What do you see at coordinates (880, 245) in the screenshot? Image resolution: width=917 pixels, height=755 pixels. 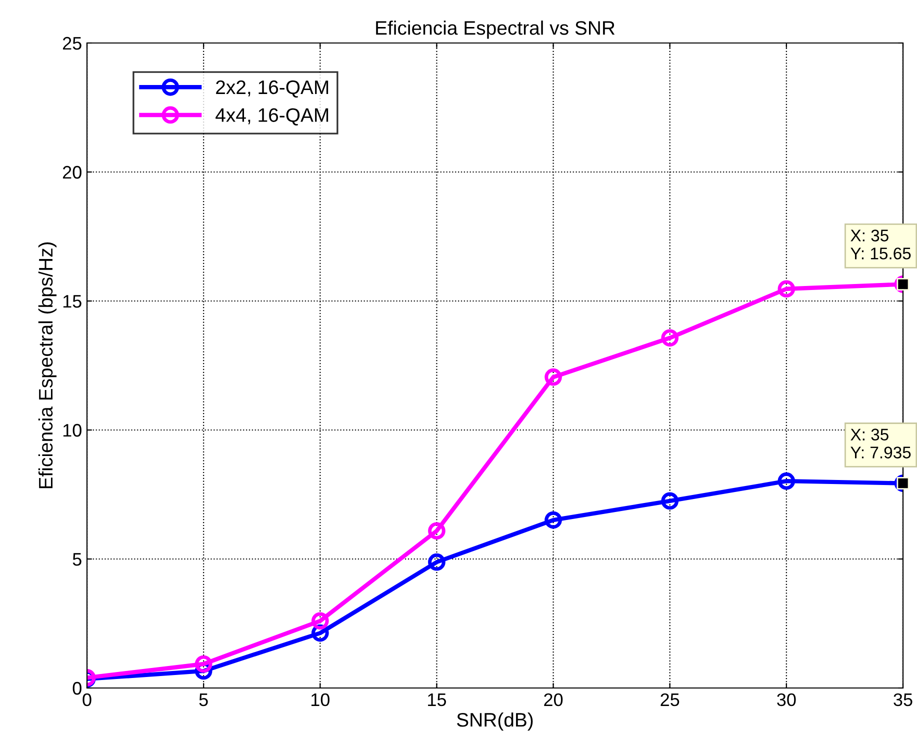 I see `annotation: X: 35 Y: 15.65` at bounding box center [880, 245].